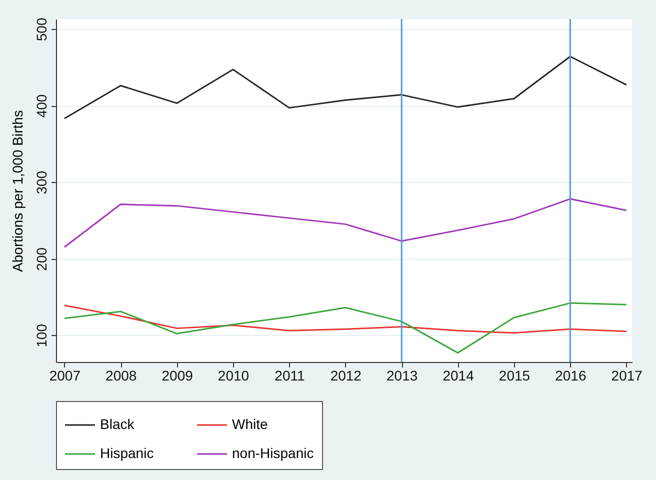 This screenshot has height=480, width=656. What do you see at coordinates (118, 424) in the screenshot?
I see `legend-label: Black` at bounding box center [118, 424].